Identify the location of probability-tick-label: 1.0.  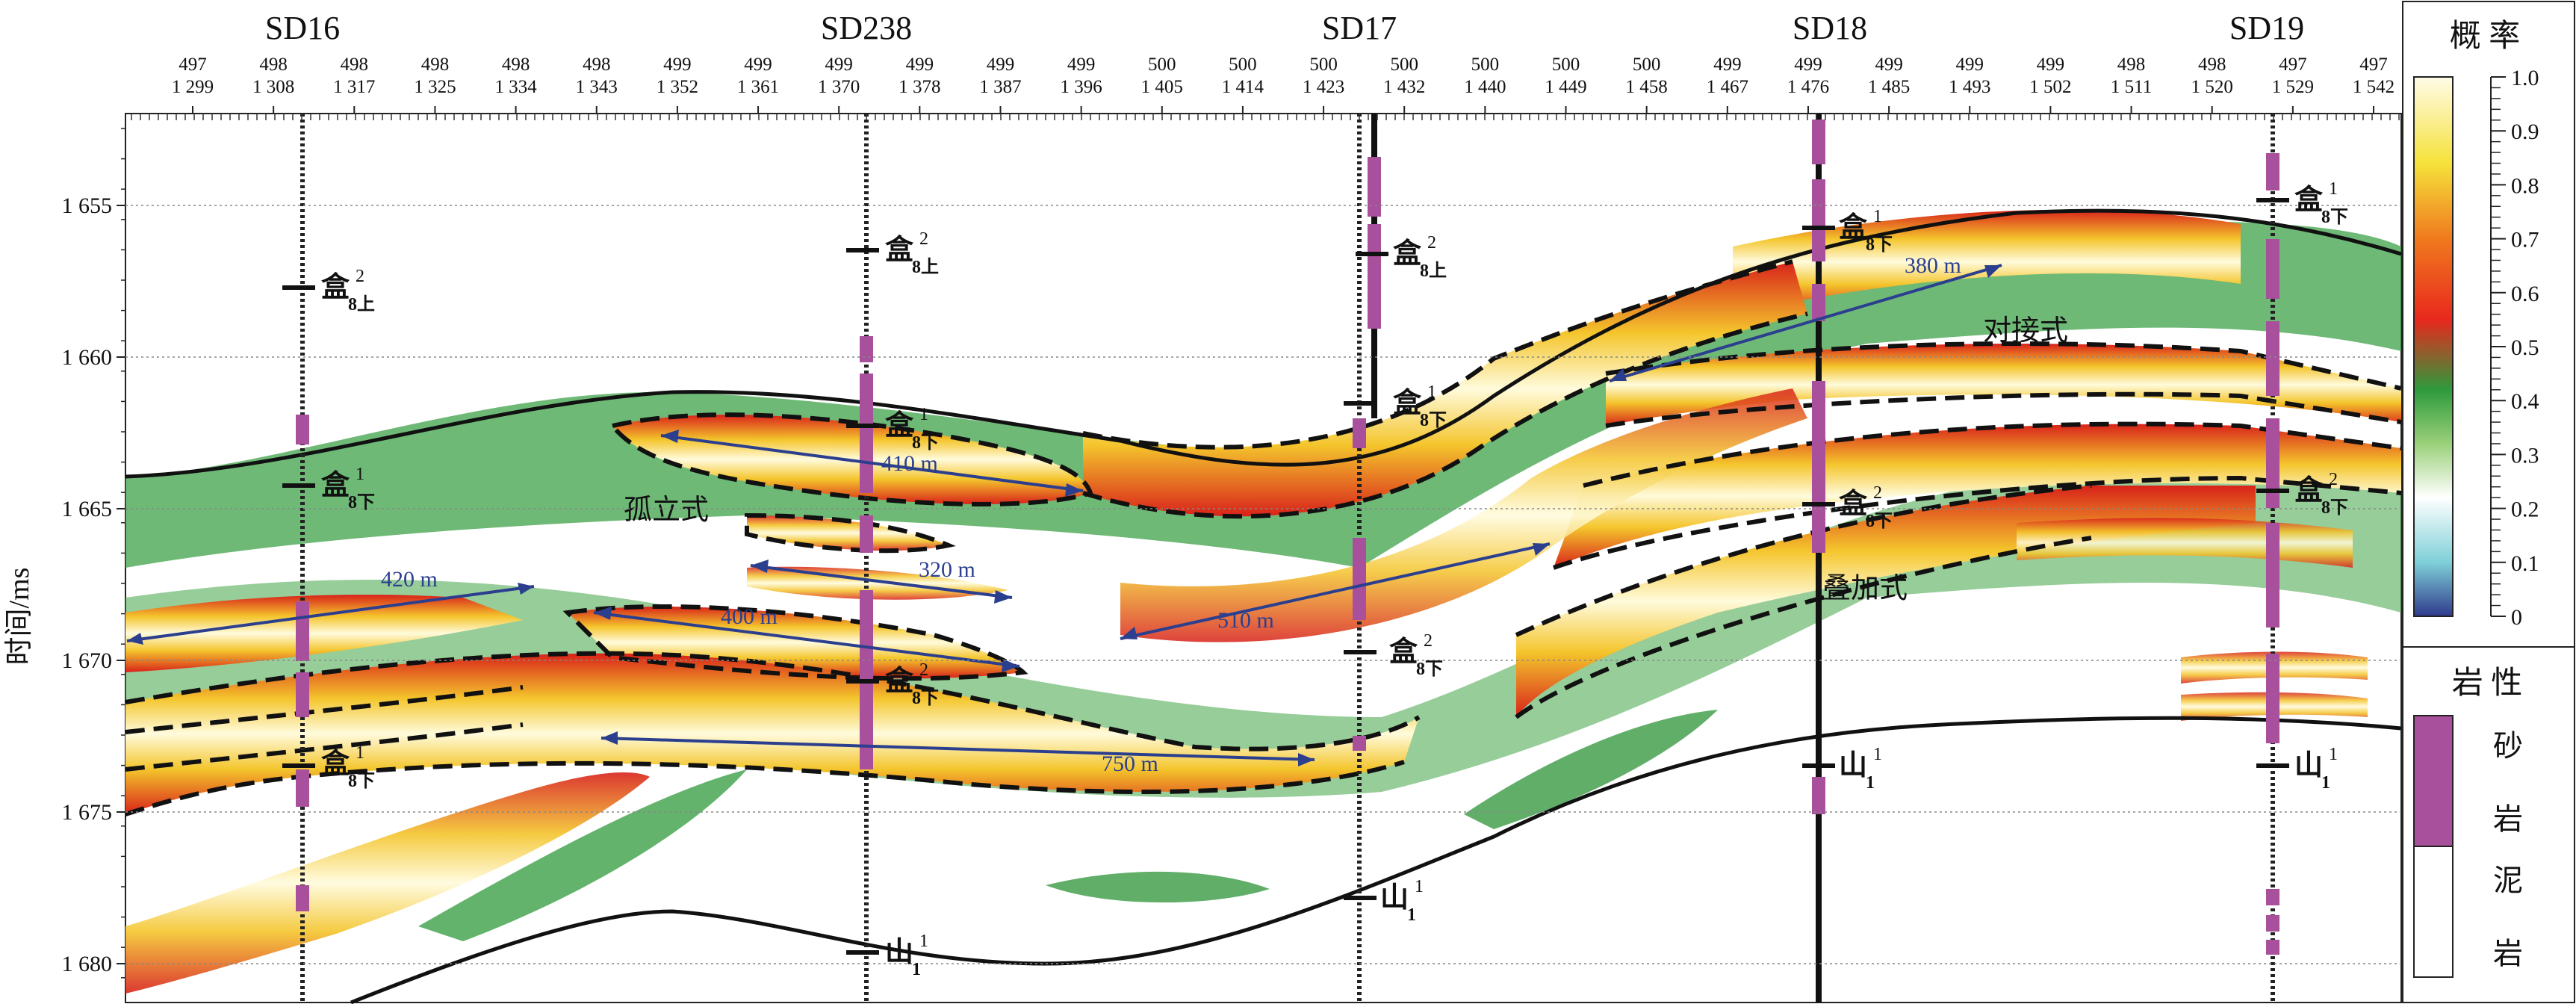
(2525, 78).